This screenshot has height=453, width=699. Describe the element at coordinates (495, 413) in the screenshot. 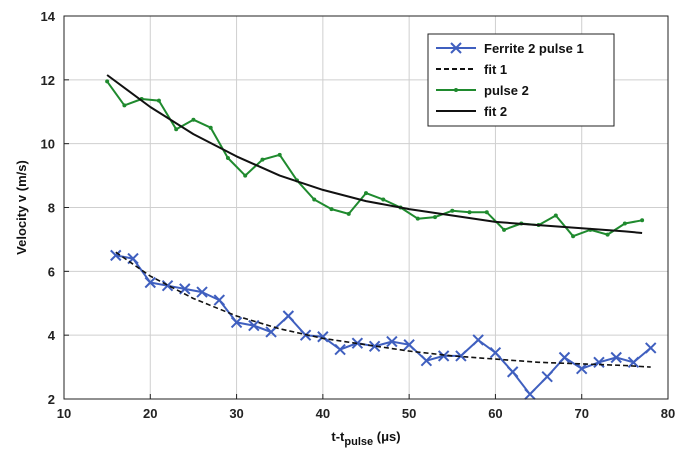

I see `x-tick-label: 60` at that location.